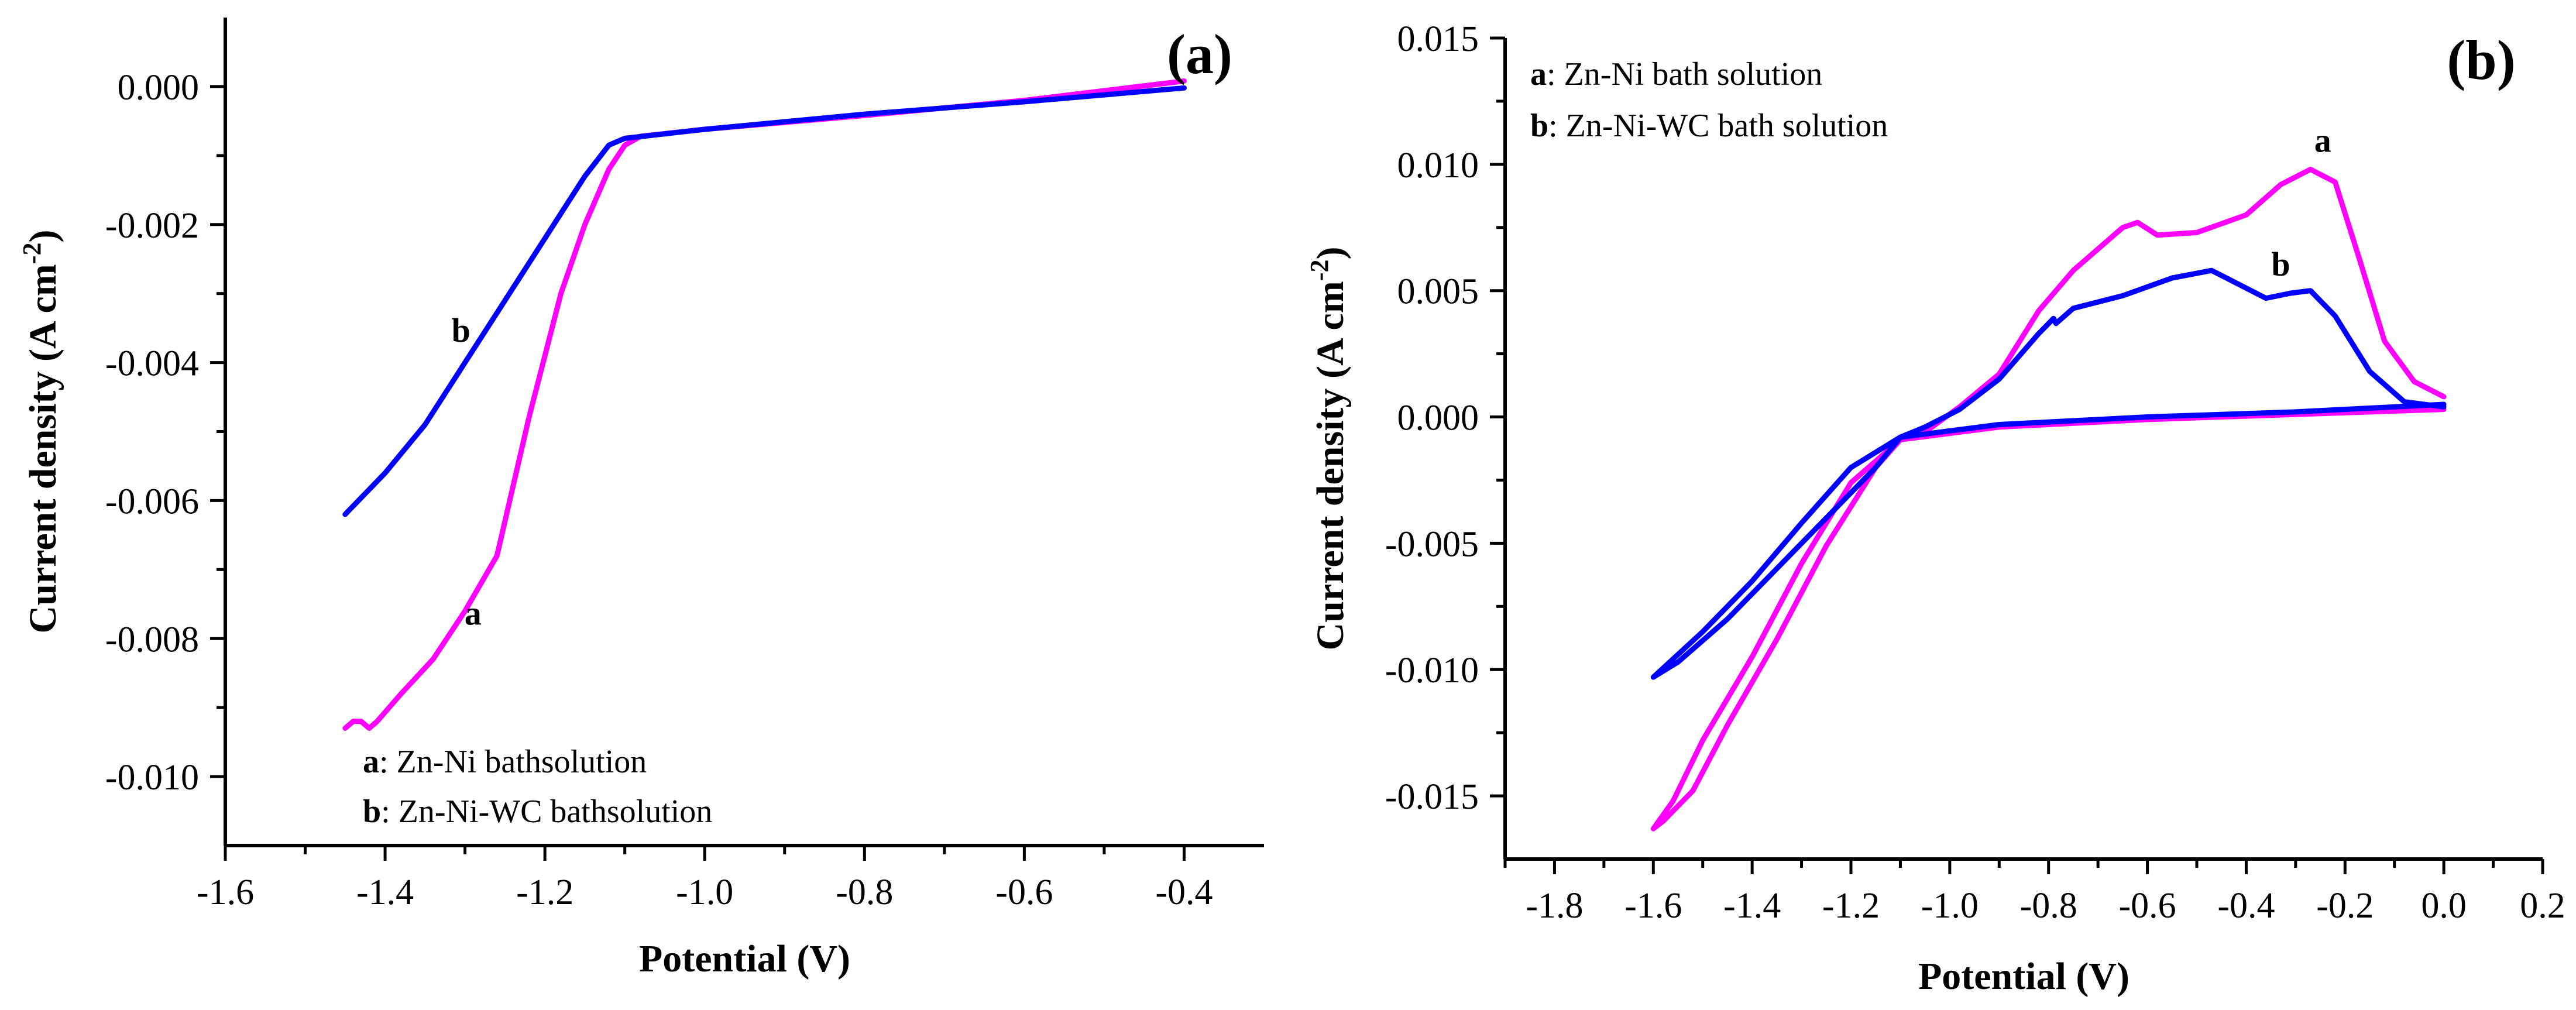 Image resolution: width=2576 pixels, height=1010 pixels. What do you see at coordinates (152, 639) in the screenshot?
I see `y-tick-label: -0.008` at bounding box center [152, 639].